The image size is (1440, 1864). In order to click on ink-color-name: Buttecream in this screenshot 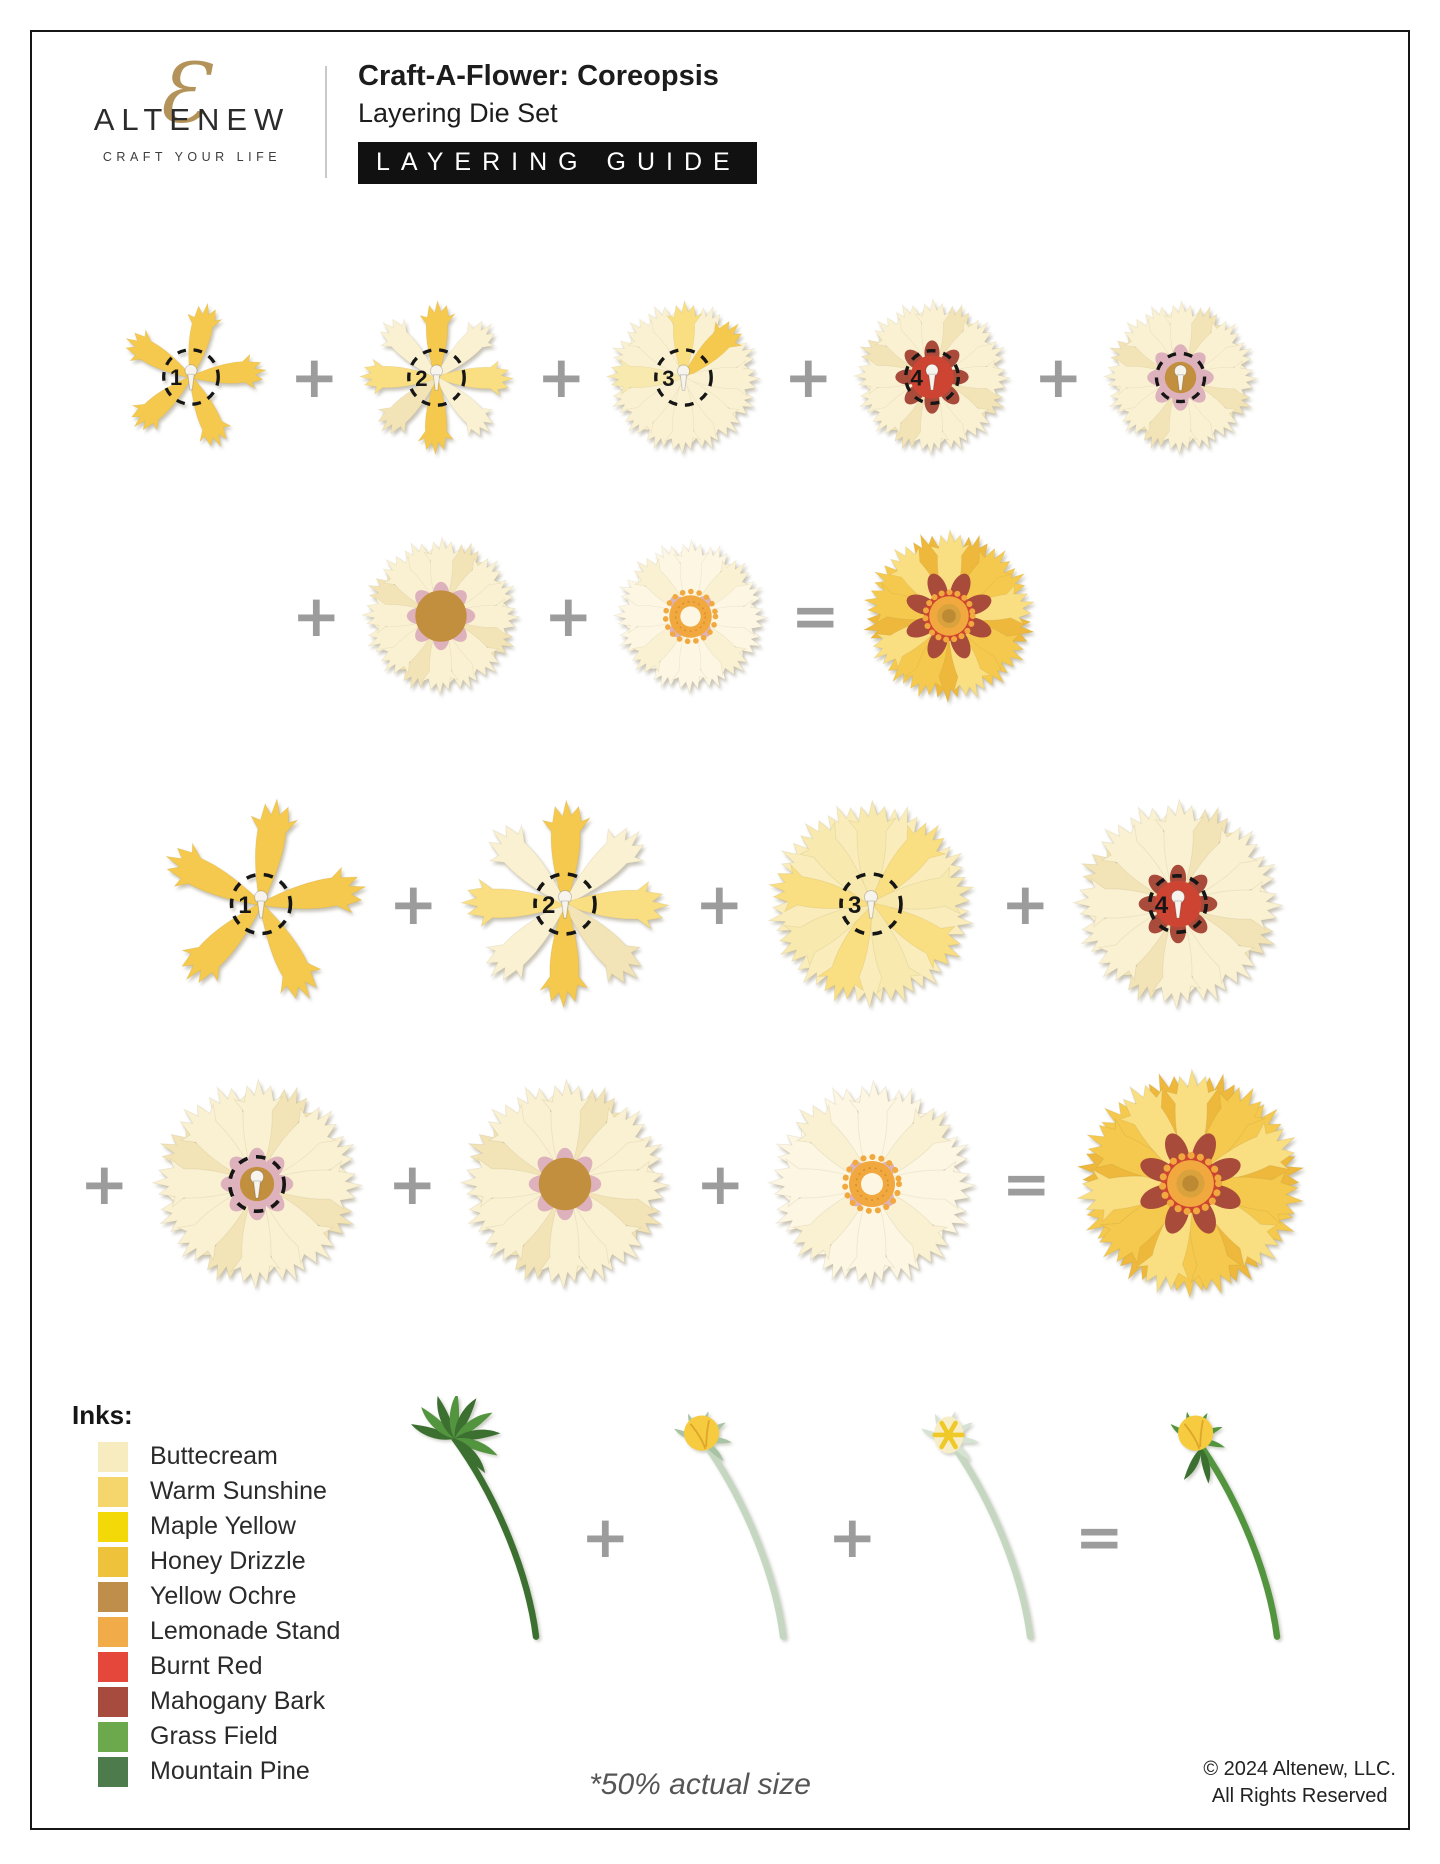, I will do `click(214, 1456)`.